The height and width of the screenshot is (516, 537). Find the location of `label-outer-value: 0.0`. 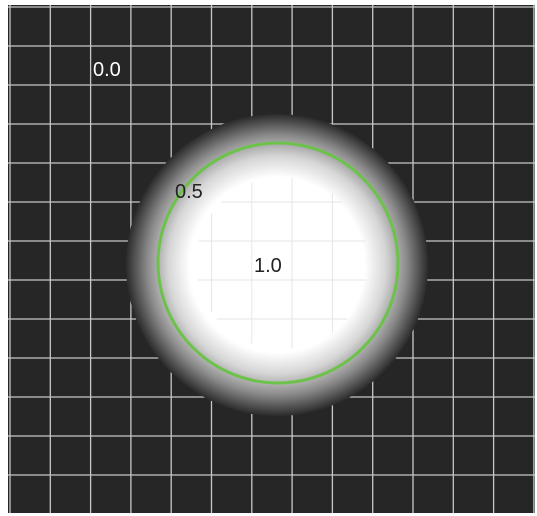

label-outer-value: 0.0 is located at coordinates (107, 70).